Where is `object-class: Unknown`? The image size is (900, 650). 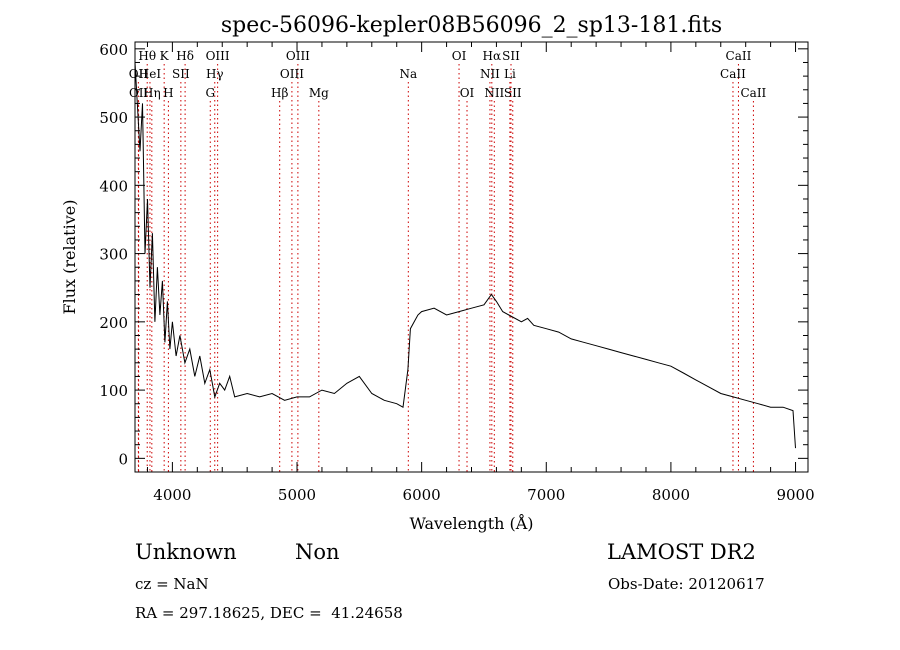
object-class: Unknown is located at coordinates (186, 552).